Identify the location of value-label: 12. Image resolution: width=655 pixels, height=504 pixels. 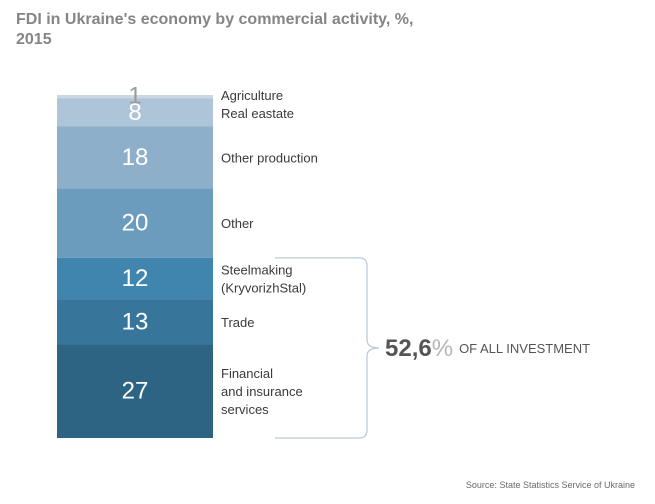
(135, 278).